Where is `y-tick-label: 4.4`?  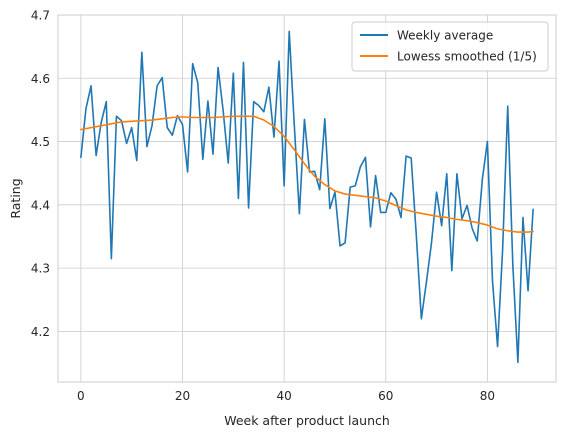 y-tick-label: 4.4 is located at coordinates (40, 205).